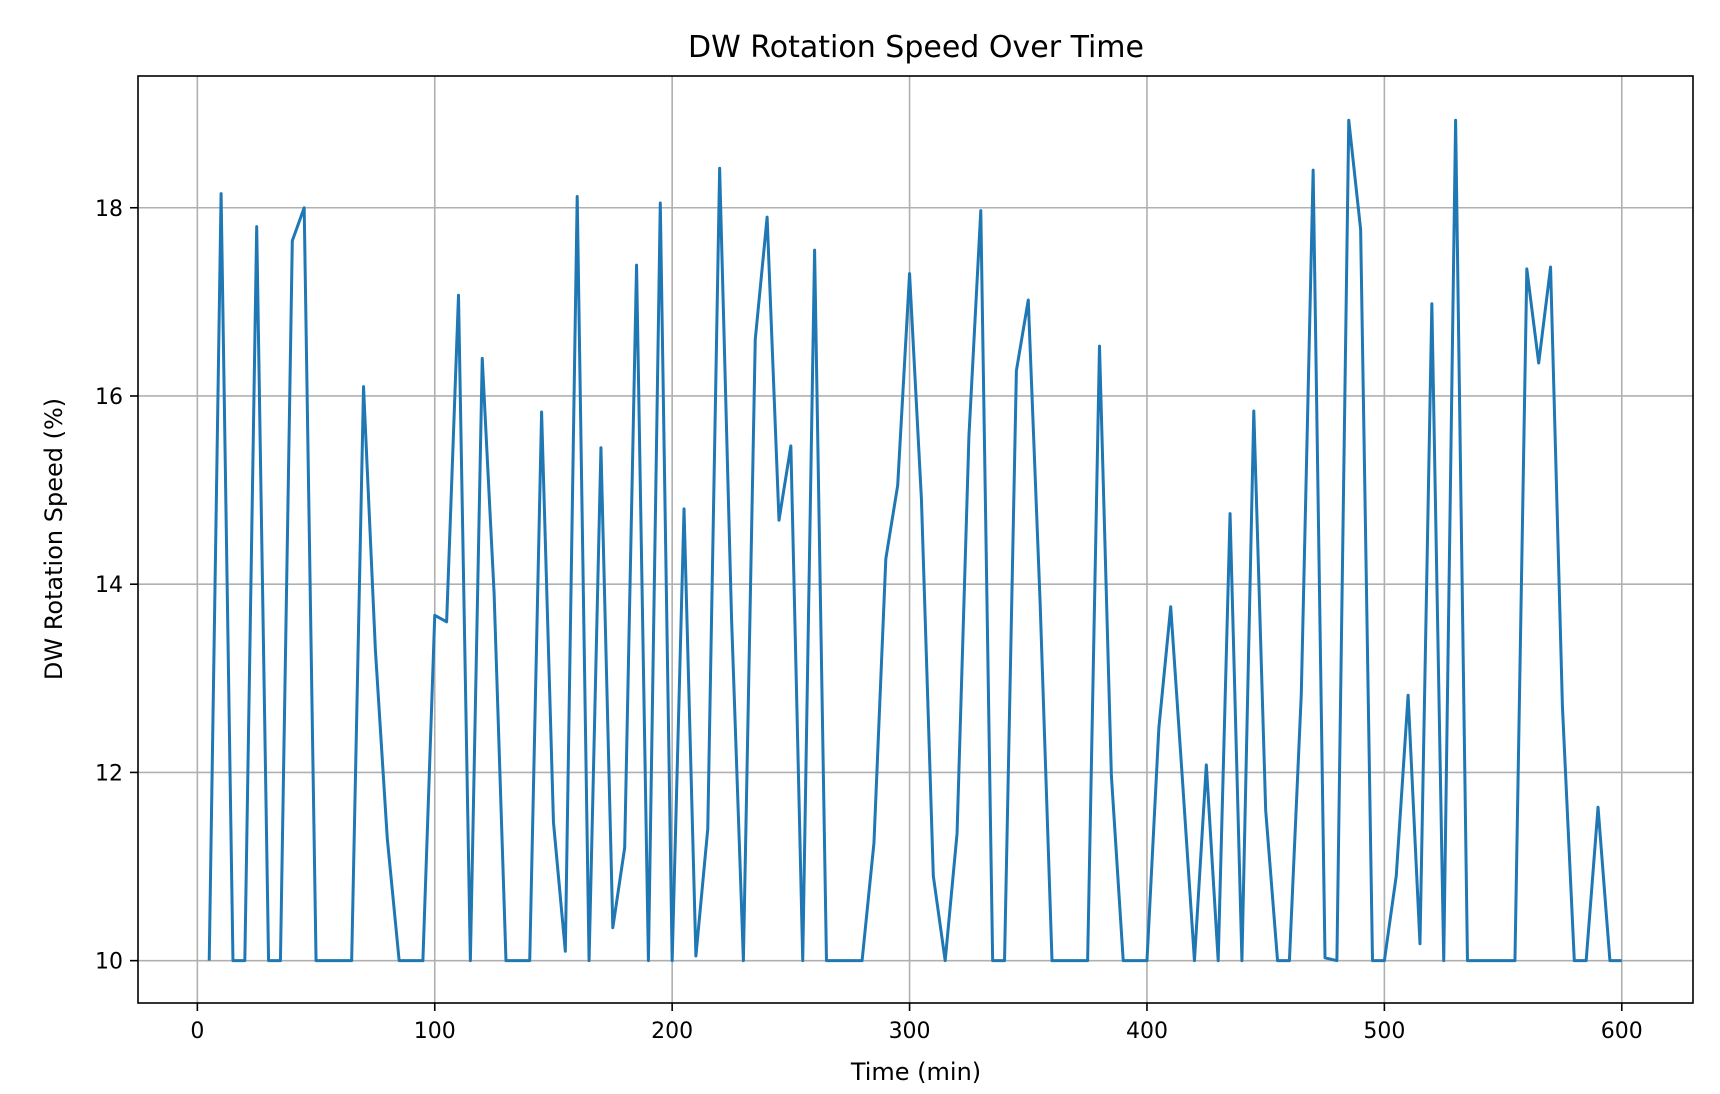 This screenshot has width=1720, height=1094. Describe the element at coordinates (435, 1031) in the screenshot. I see `x-tick-label: 100` at that location.